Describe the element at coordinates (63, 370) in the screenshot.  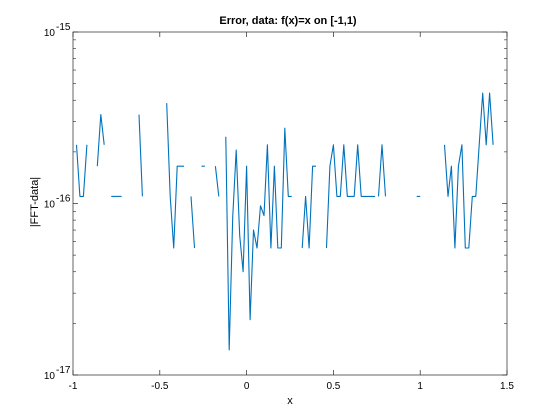
I see `y-tick-label-exponent: -17` at that location.